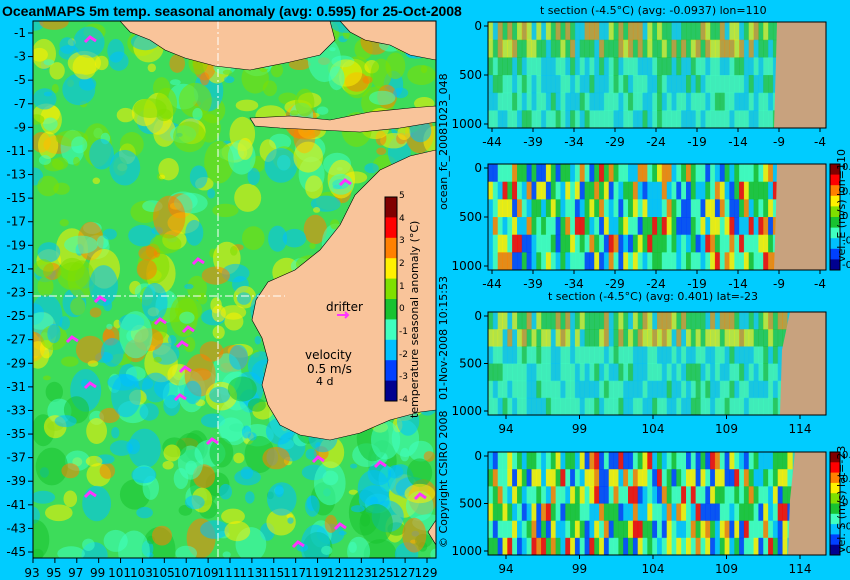  I want to click on velE-colorbar-label: vel. E (m/s) lon=110, so click(841, 205).